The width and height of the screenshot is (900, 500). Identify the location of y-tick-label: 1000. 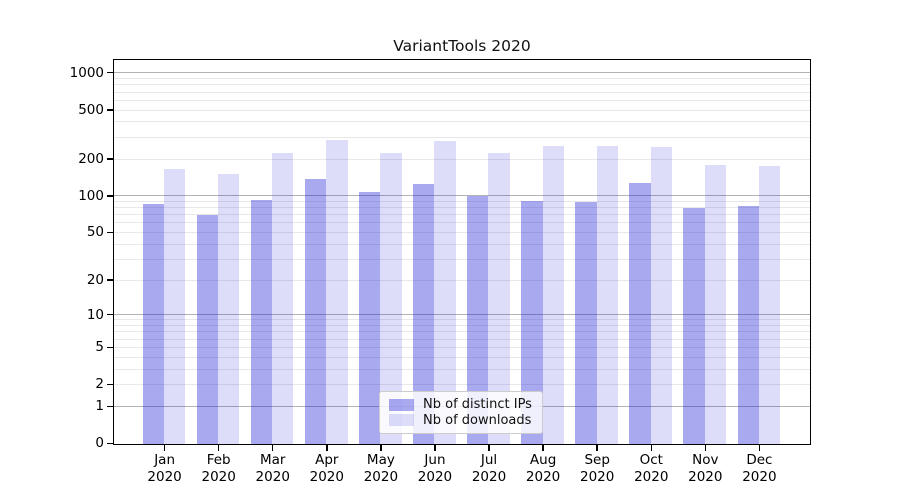
(86, 72).